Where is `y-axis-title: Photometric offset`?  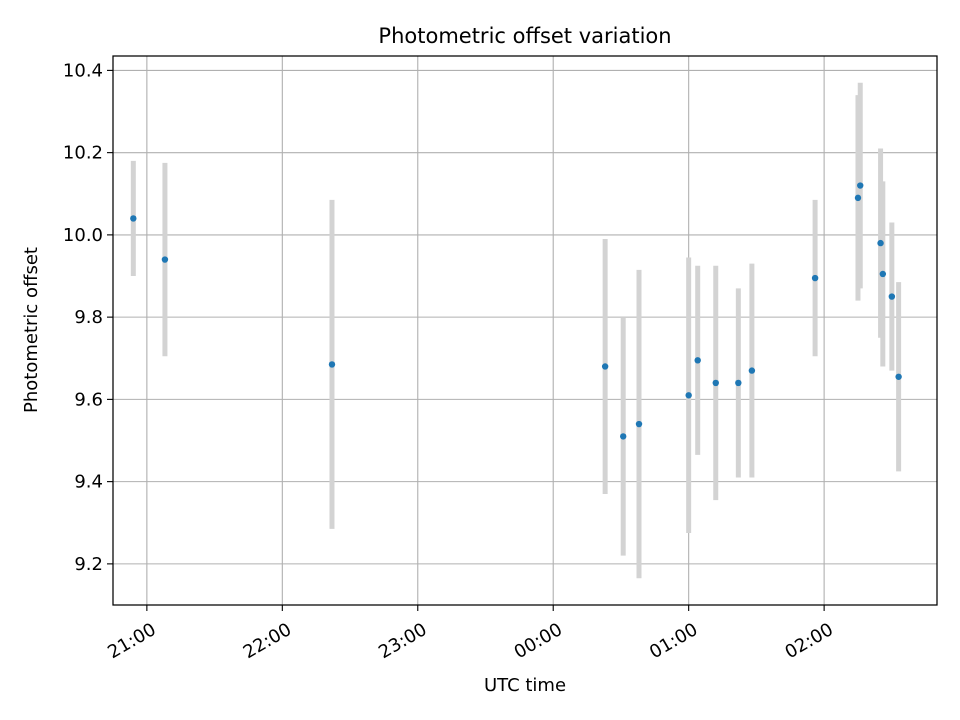 y-axis-title: Photometric offset is located at coordinates (31, 330).